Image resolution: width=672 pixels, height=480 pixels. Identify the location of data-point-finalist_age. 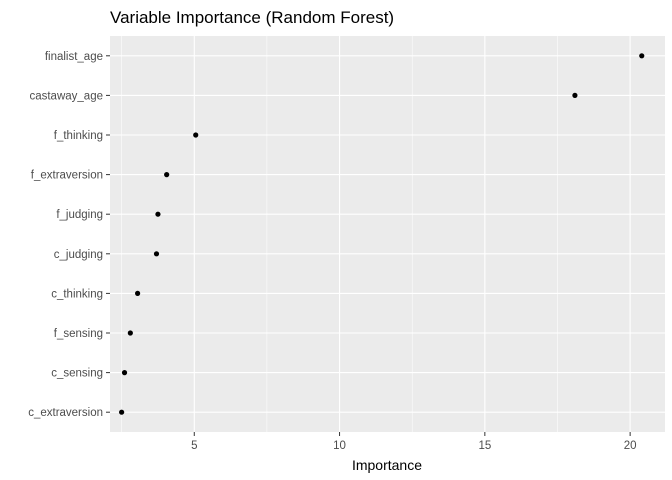
(642, 56).